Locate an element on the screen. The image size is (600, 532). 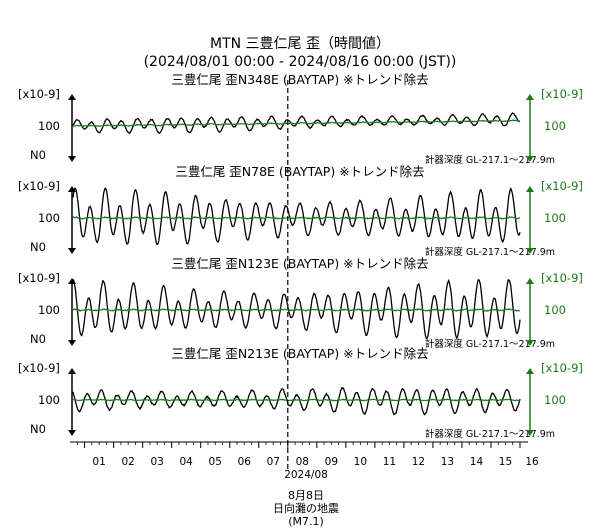
x-tick-label: 10 is located at coordinates (360, 462).